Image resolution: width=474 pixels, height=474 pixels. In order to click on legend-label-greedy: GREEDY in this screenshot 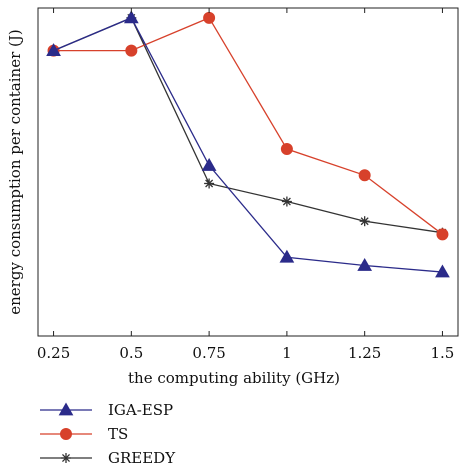, I will do `click(142, 458)`.